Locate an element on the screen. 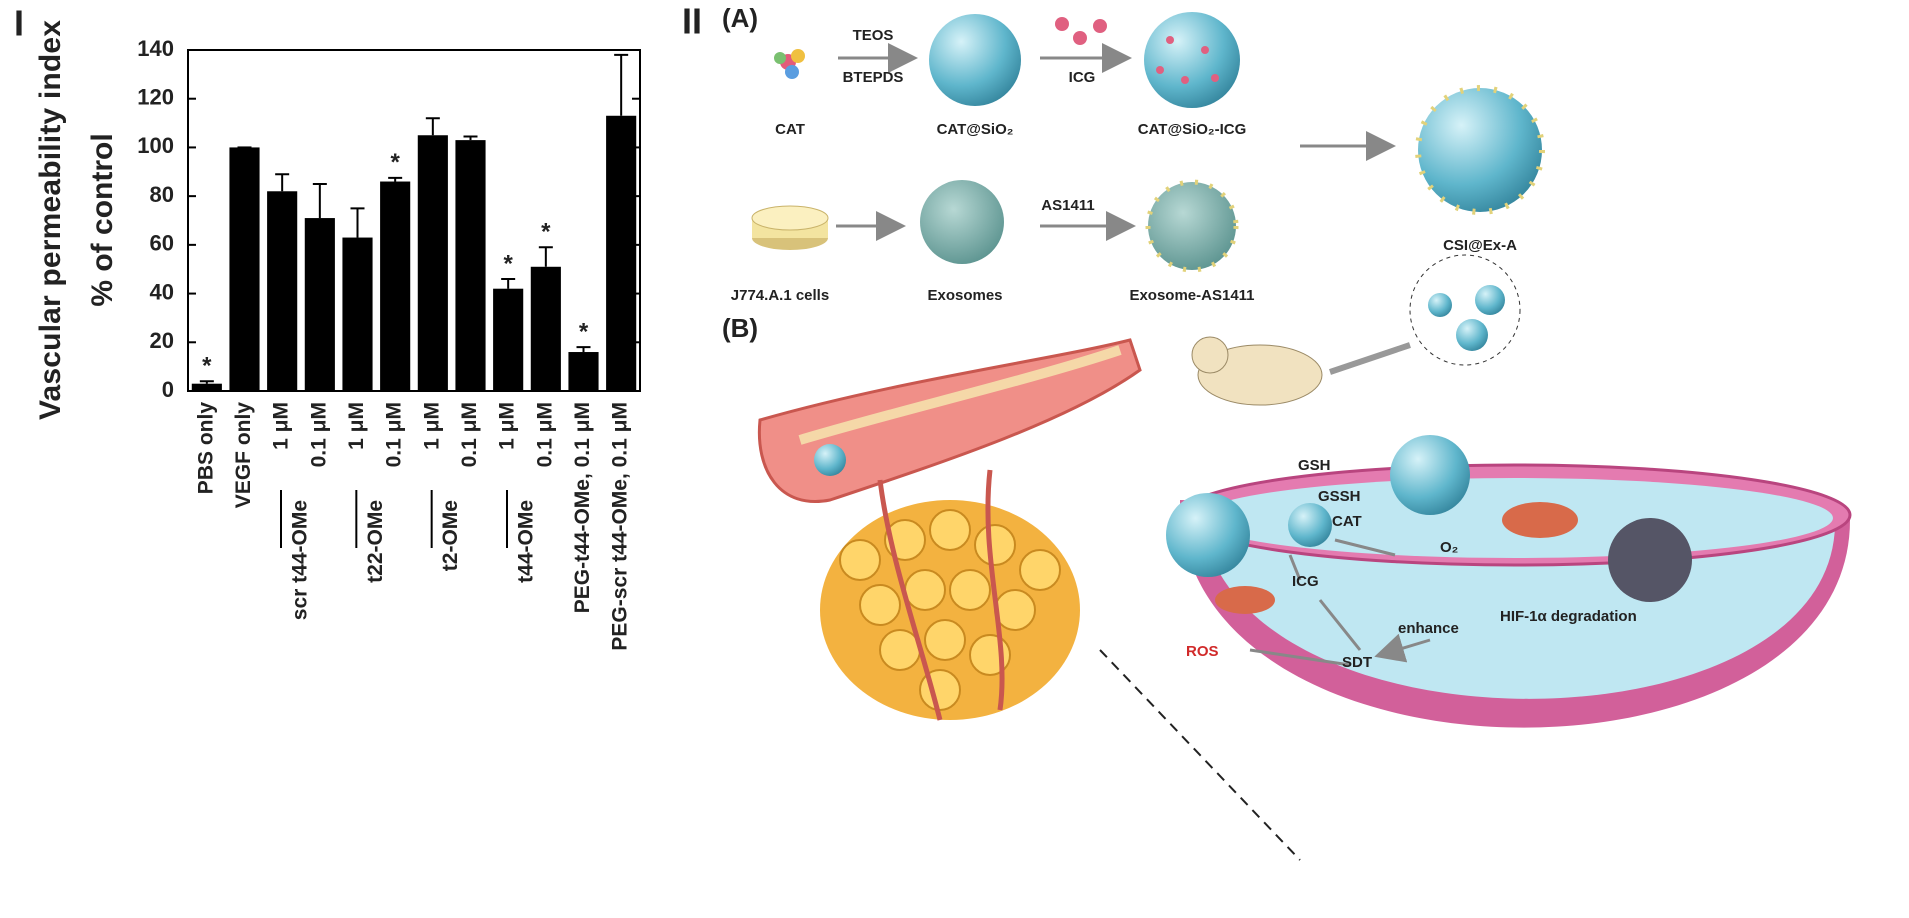 The height and width of the screenshot is (918, 1909). y-tick-label: 80 is located at coordinates (162, 194).